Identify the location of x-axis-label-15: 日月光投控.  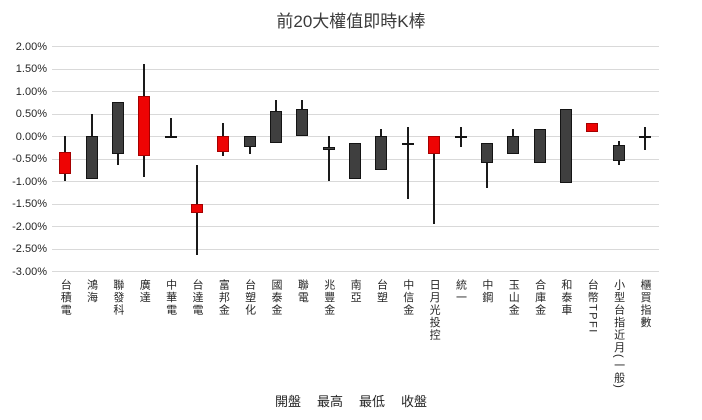
(434, 310).